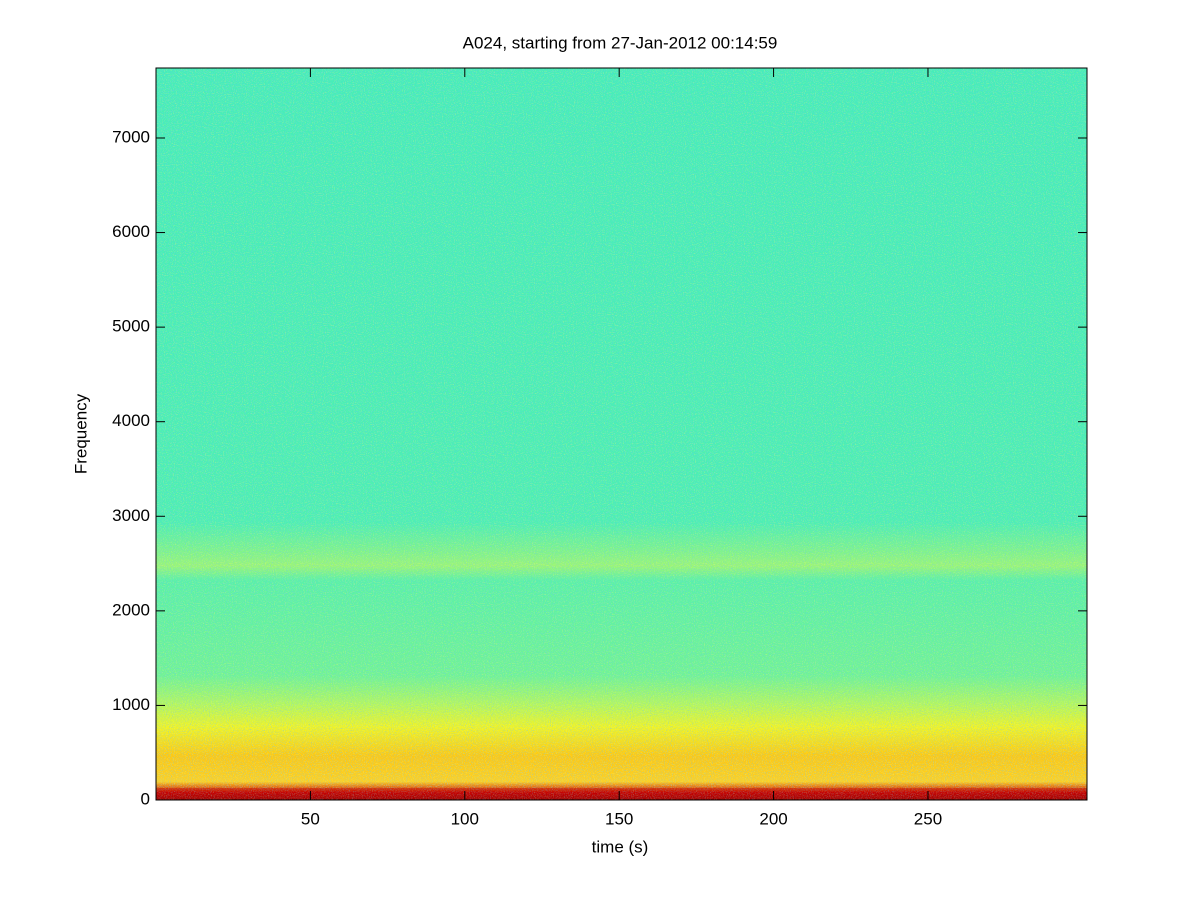 The width and height of the screenshot is (1200, 900). I want to click on x-tick-label: 100, so click(465, 818).